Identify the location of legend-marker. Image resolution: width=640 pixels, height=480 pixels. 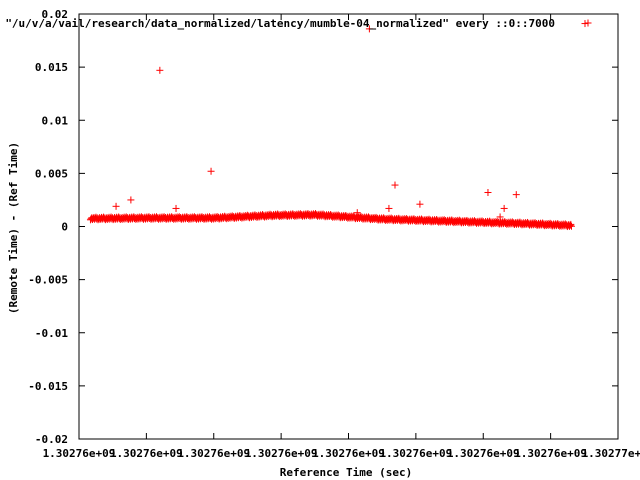
(588, 23).